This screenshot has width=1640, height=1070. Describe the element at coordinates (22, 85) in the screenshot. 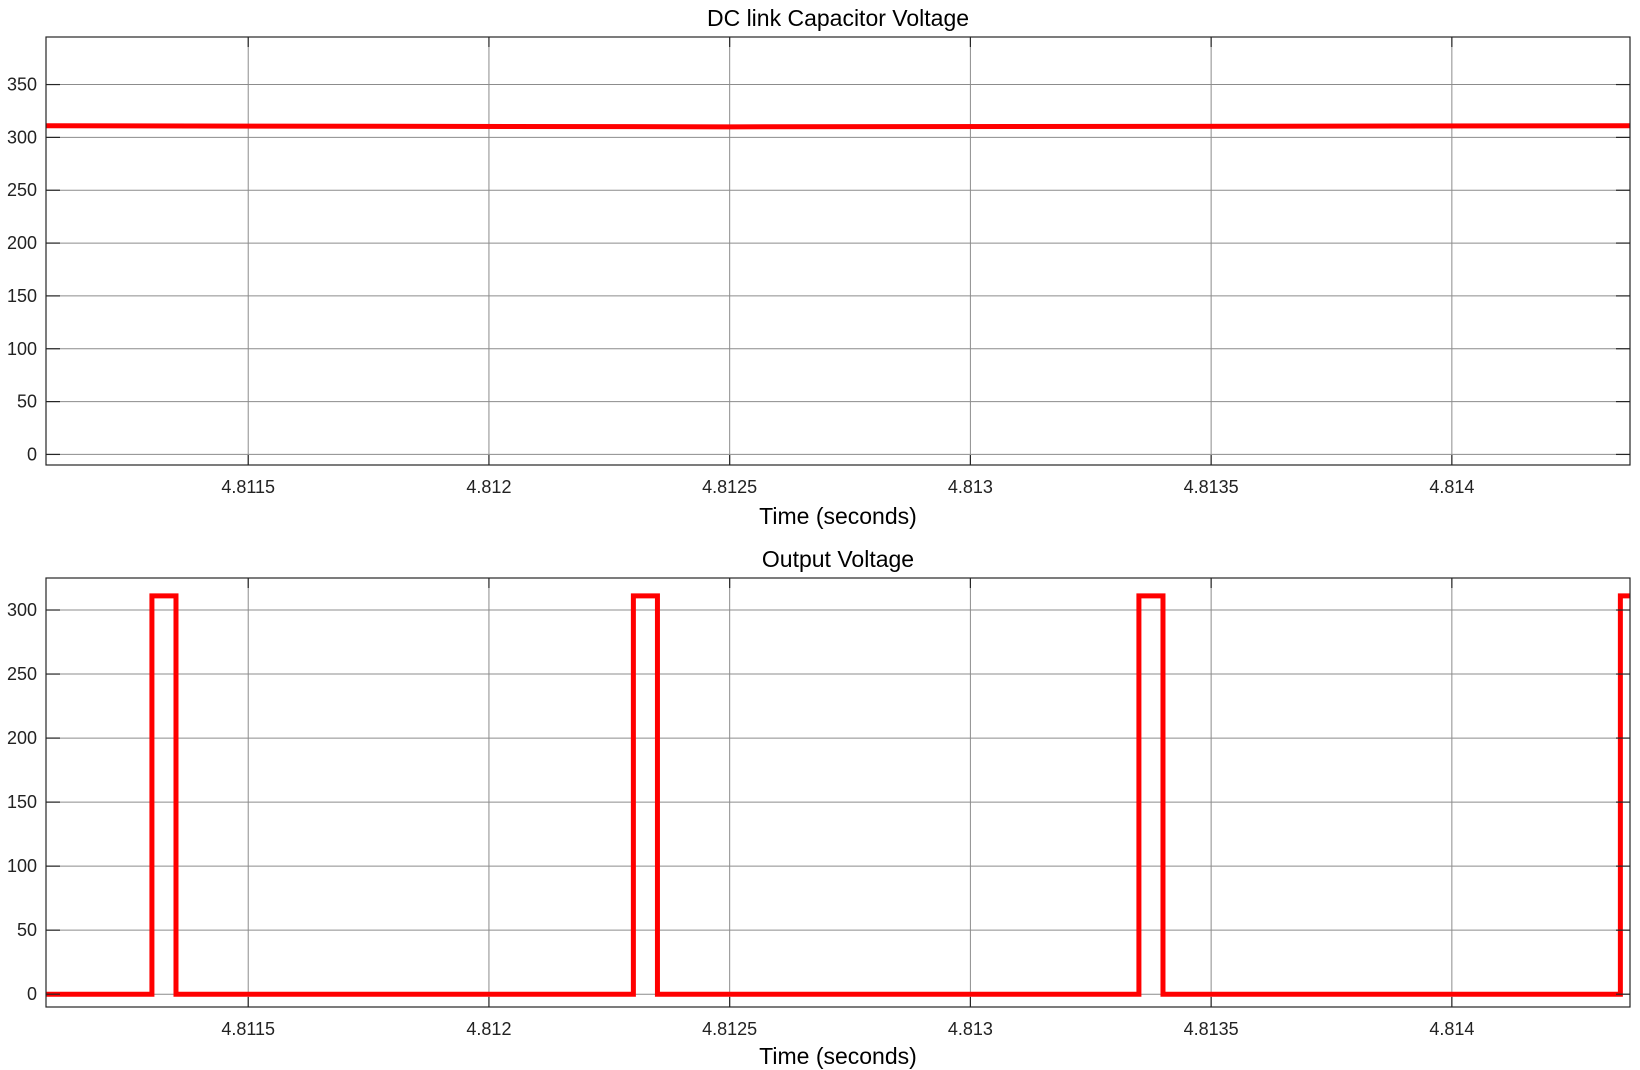

I see `y-tick-label: 350` at that location.